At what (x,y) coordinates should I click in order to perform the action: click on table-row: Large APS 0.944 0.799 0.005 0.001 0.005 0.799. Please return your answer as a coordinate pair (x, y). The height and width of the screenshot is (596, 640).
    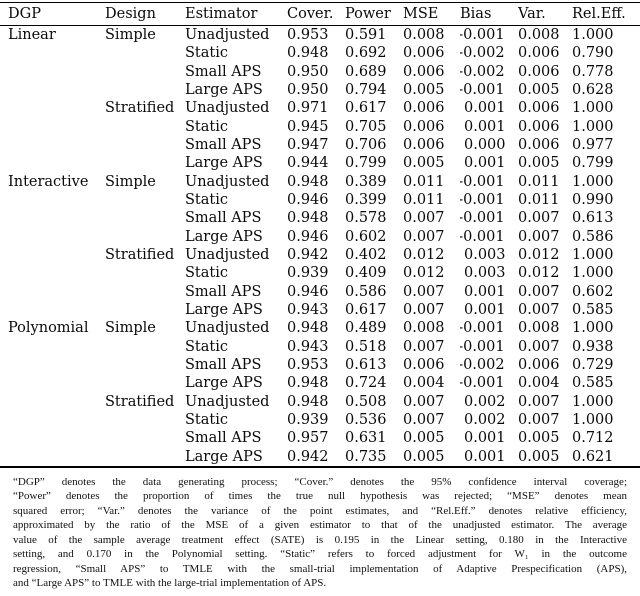
    Looking at the image, I should click on (320, 163).